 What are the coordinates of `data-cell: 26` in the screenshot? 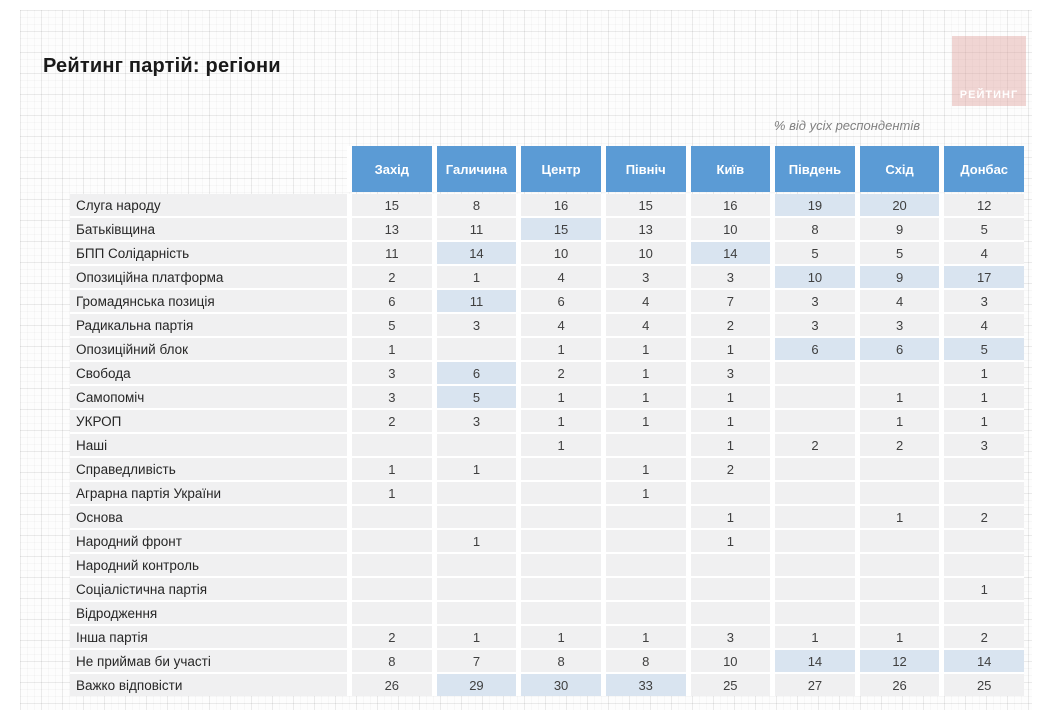 It's located at (389, 685).